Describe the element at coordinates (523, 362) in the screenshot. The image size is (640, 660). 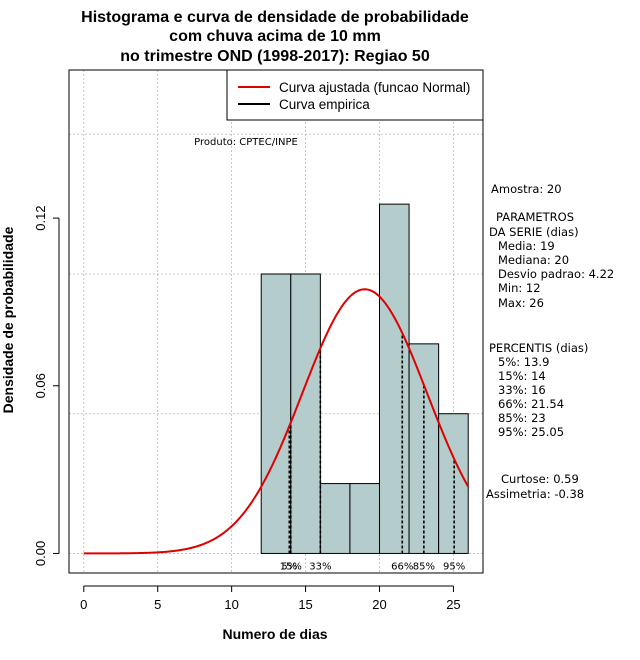
I see `stat-p5: 5%: 13.9` at that location.